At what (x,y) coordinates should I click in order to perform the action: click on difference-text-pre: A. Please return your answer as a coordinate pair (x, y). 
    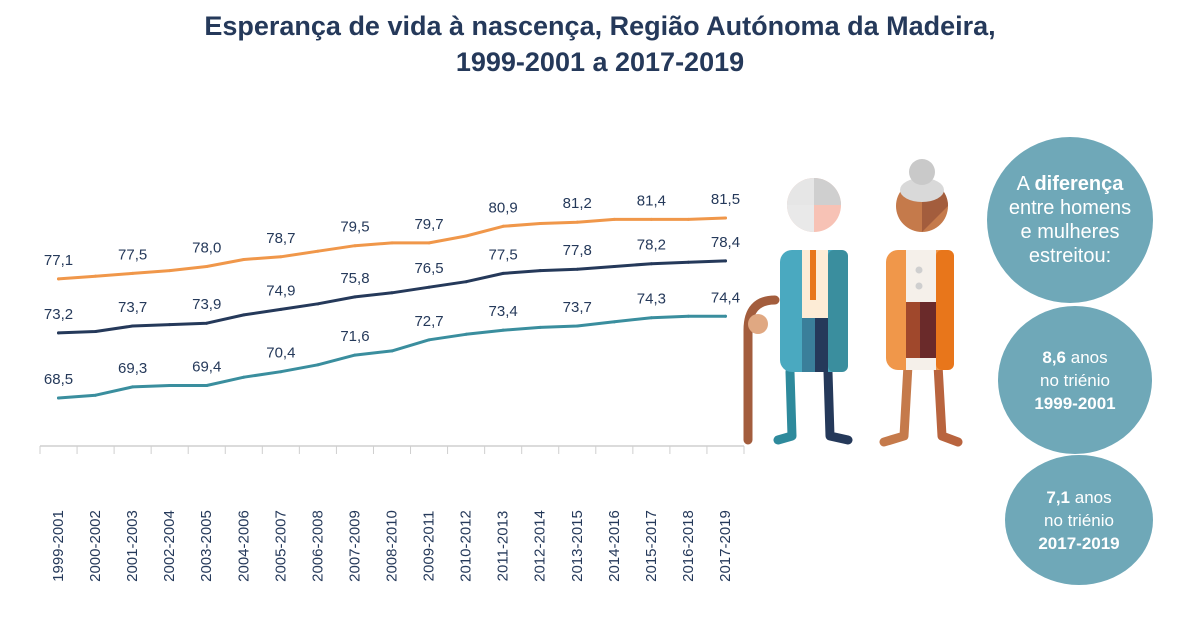
    Looking at the image, I should click on (1022, 184).